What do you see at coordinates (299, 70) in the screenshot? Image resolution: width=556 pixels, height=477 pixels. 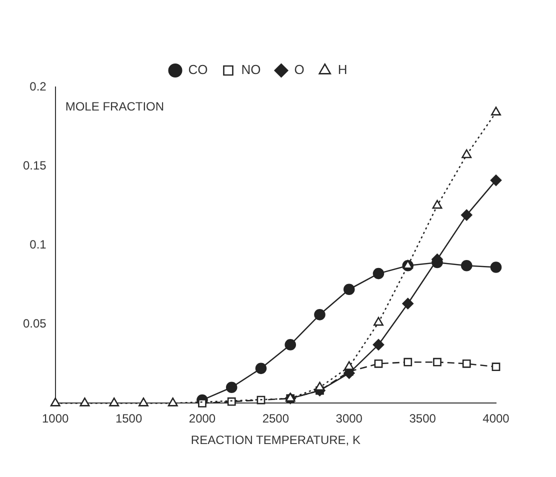 I see `legend-label: O` at bounding box center [299, 70].